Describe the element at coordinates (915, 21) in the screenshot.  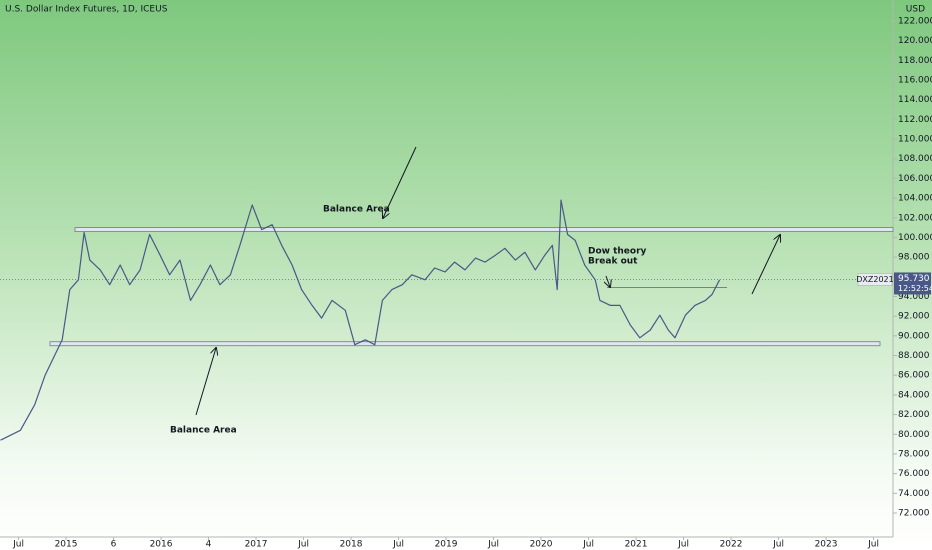
I see `y-tick-label: 122.000` at that location.